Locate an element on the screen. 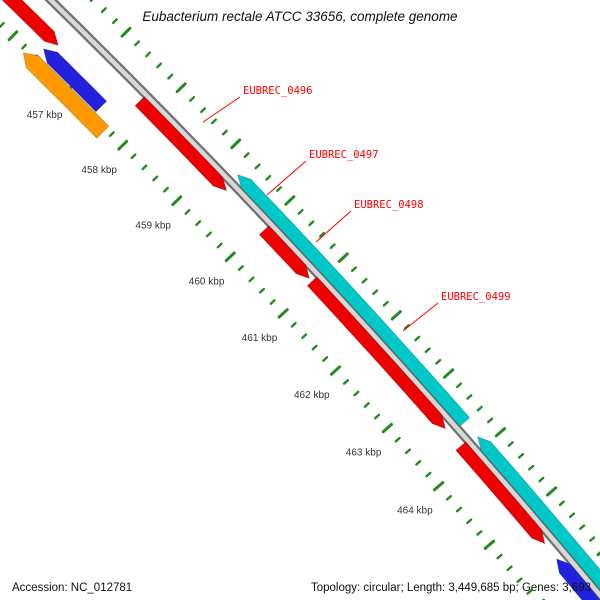 Image resolution: width=600 pixels, height=600 pixels. ruler-label: 459 kbp is located at coordinates (153, 225).